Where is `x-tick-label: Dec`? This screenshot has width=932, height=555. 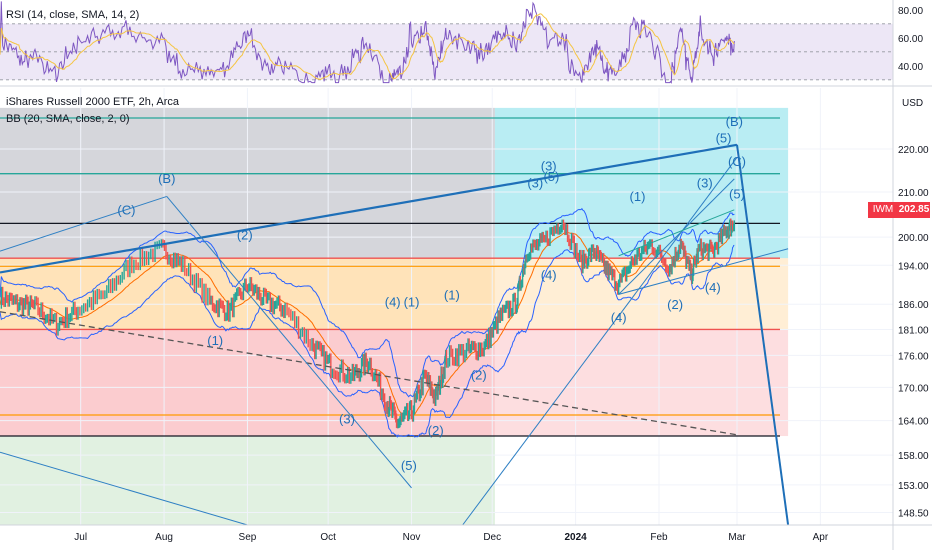 x-tick-label: Dec is located at coordinates (492, 537).